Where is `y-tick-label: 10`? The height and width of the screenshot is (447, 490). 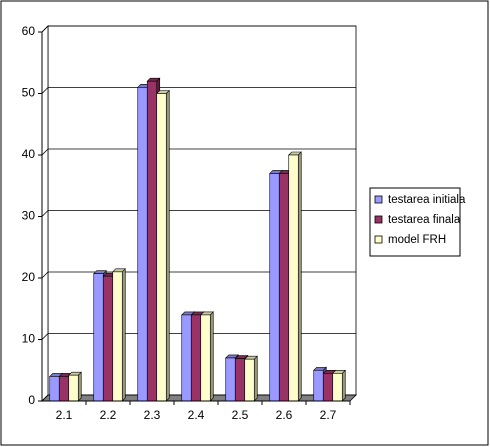 y-tick-label: 10 is located at coordinates (29, 339).